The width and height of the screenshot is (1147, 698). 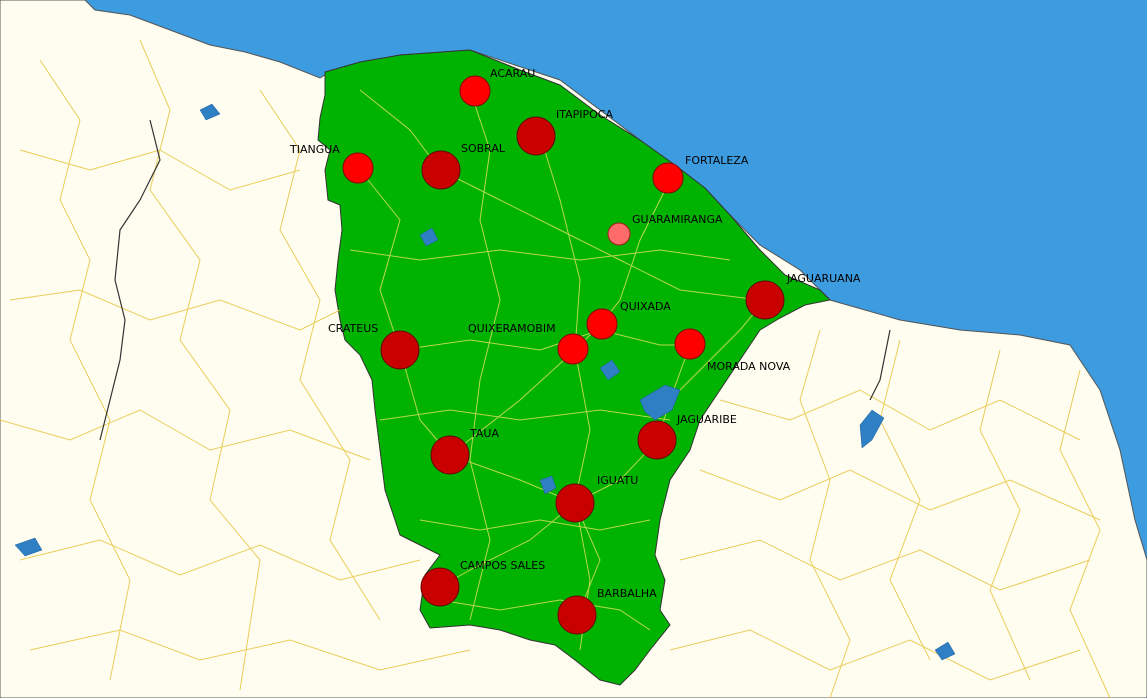 What do you see at coordinates (687, 436) in the screenshot?
I see `city-jaguaribe: JAGUARIBE` at bounding box center [687, 436].